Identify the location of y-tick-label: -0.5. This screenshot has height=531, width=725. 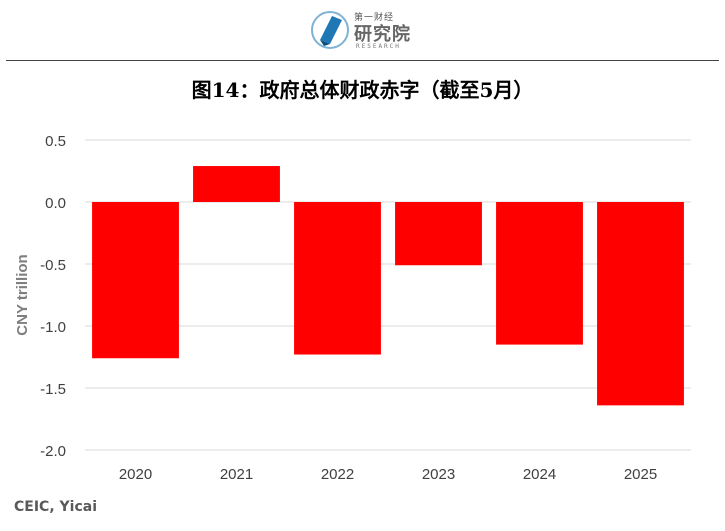
(53, 265).